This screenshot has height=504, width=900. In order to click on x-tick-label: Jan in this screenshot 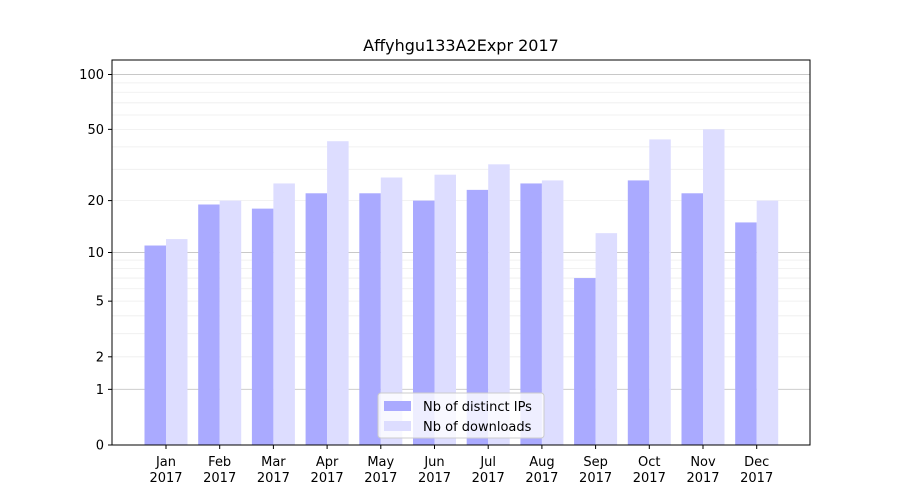, I will do `click(165, 462)`.